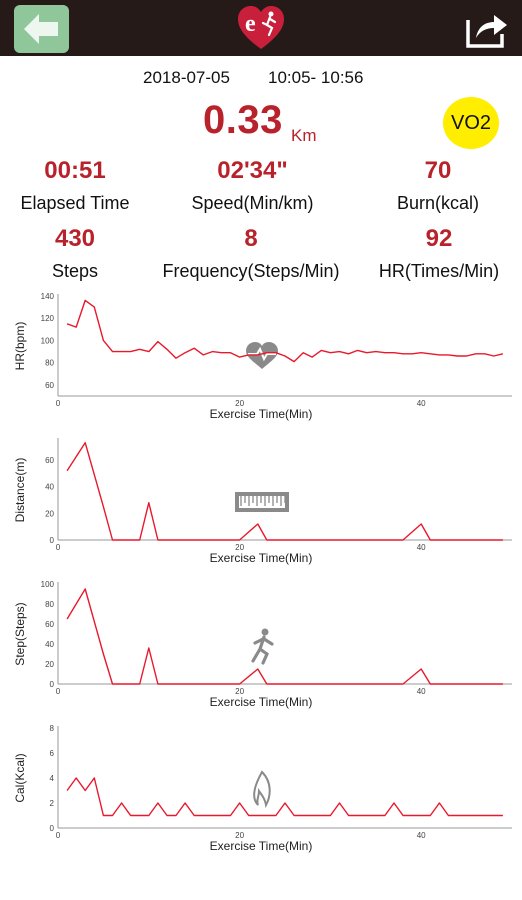  I want to click on logo-letter: e, so click(250, 24).